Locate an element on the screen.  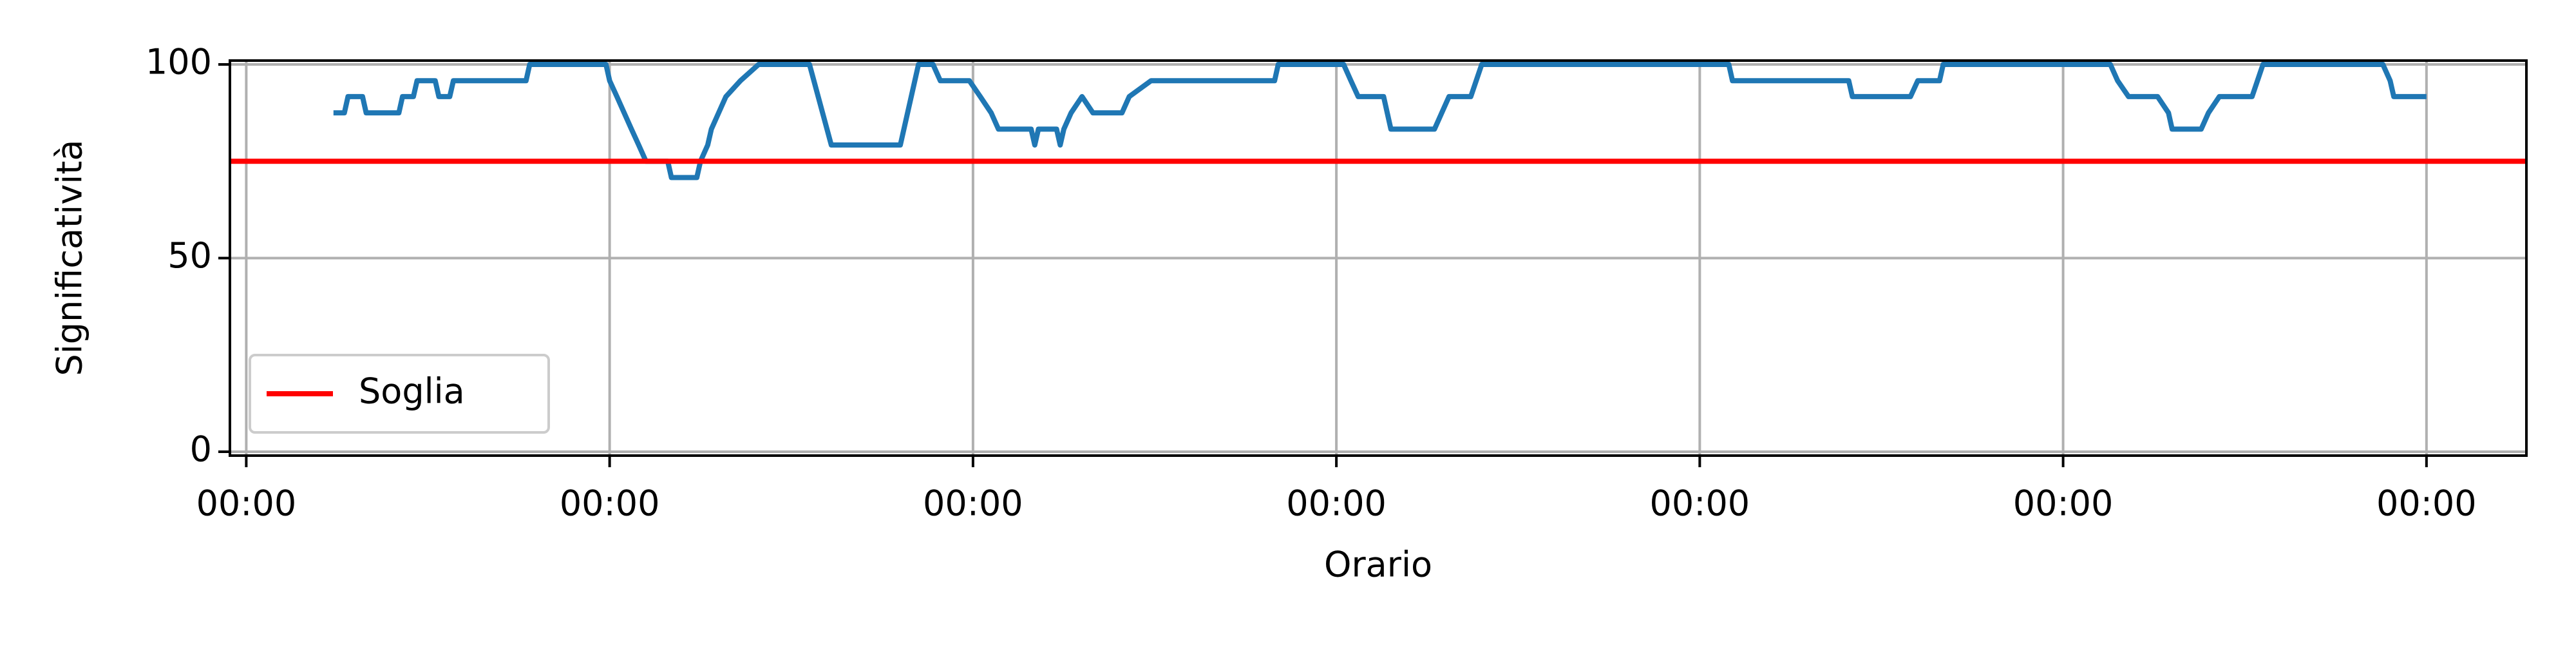
data-line is located at coordinates (1380, 121).